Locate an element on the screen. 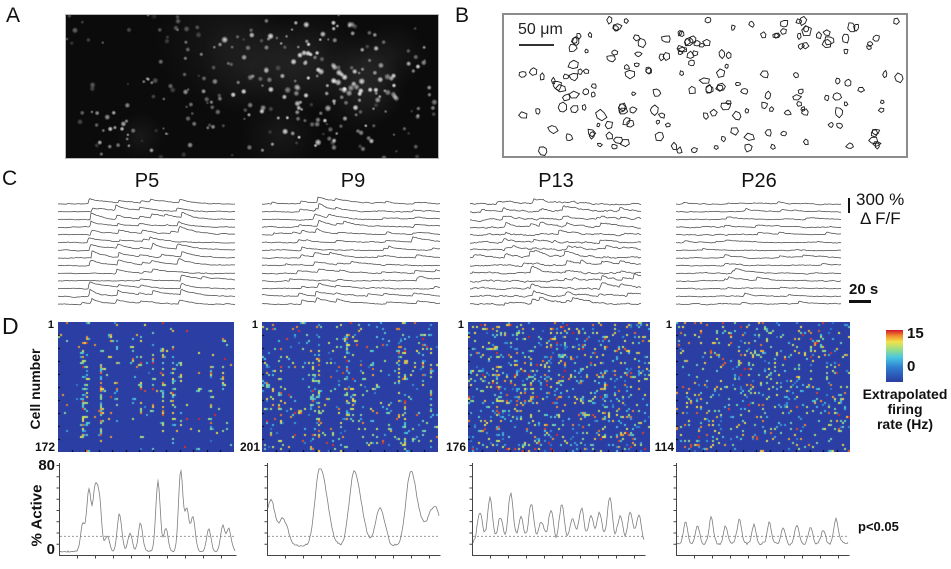  panel-b-cell-outlines-canvas is located at coordinates (705, 85).